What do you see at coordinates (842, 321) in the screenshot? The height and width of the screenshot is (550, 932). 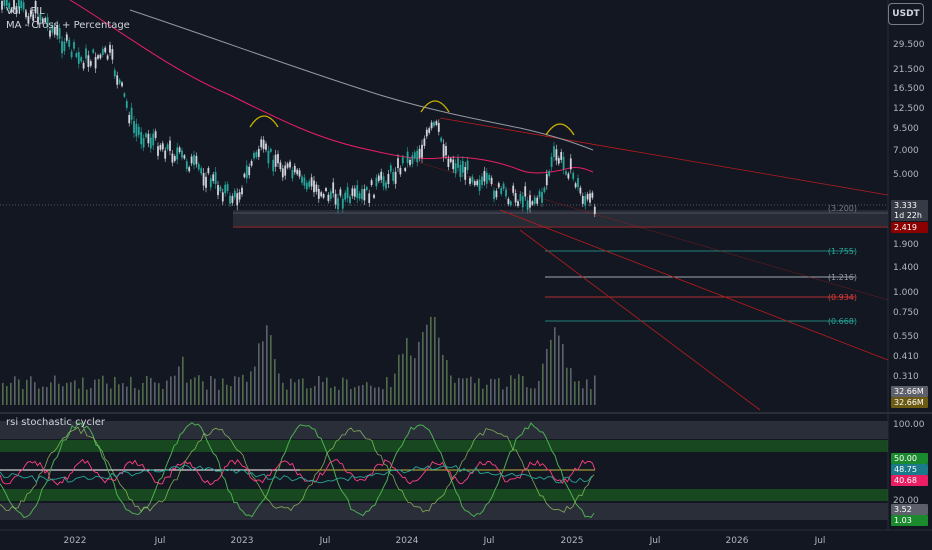 I see `level-label: (0.668)` at bounding box center [842, 321].